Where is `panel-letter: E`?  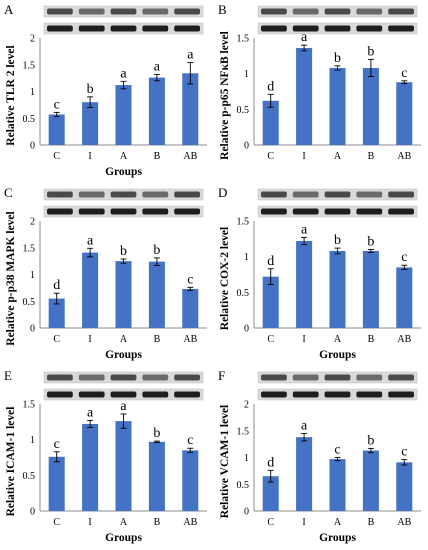 panel-letter: E is located at coordinates (8, 375).